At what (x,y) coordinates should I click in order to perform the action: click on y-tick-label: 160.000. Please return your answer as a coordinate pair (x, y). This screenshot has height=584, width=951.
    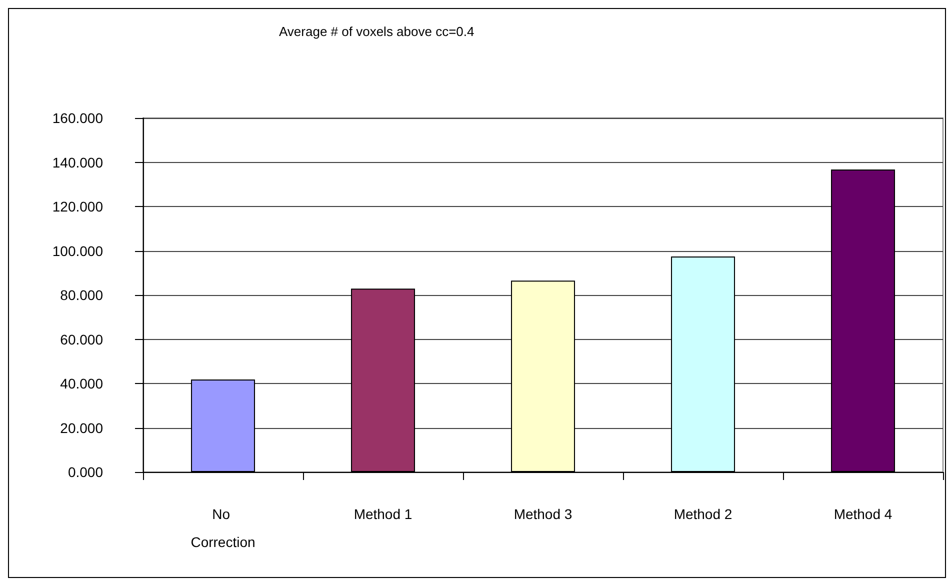
    Looking at the image, I should click on (78, 118).